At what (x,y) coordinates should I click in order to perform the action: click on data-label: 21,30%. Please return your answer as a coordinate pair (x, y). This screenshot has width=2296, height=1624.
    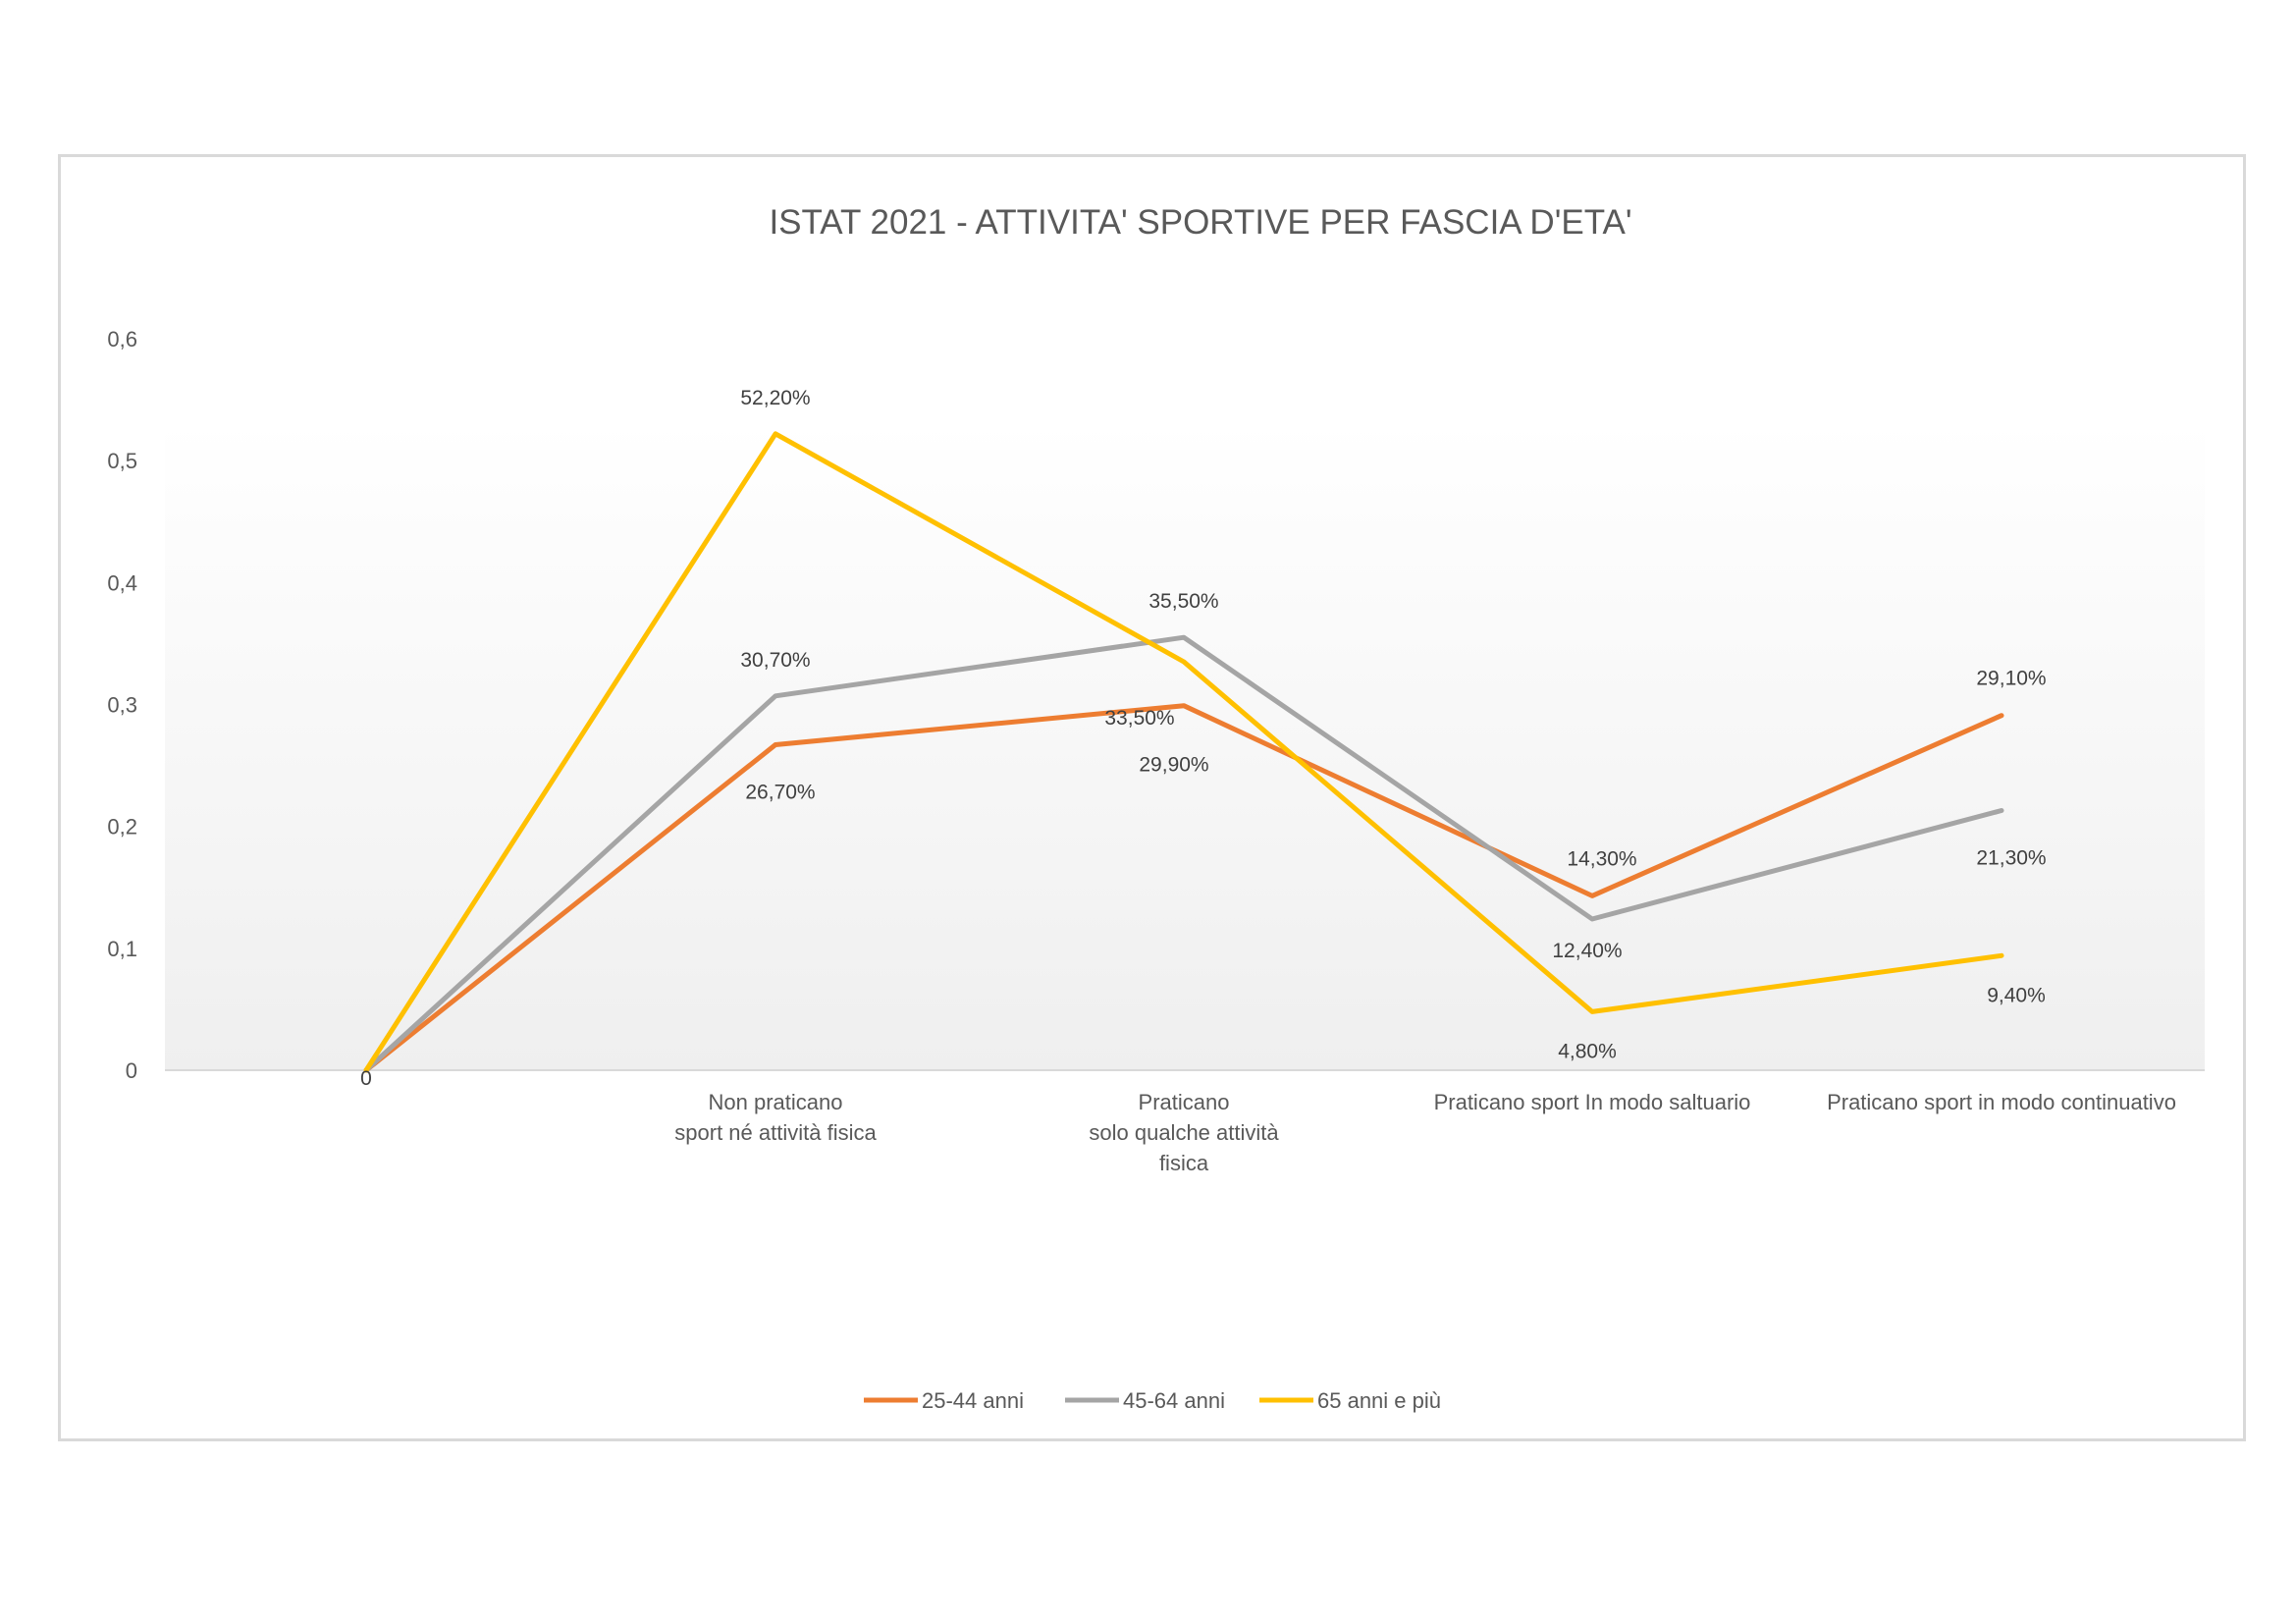
    Looking at the image, I should click on (2011, 858).